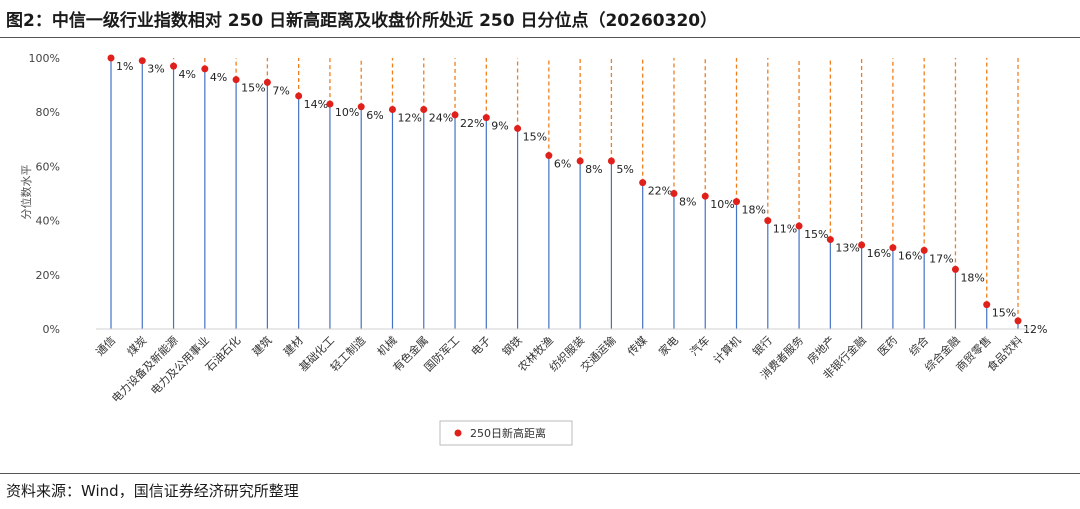 The image size is (1080, 509). I want to click on legend-marker, so click(458, 433).